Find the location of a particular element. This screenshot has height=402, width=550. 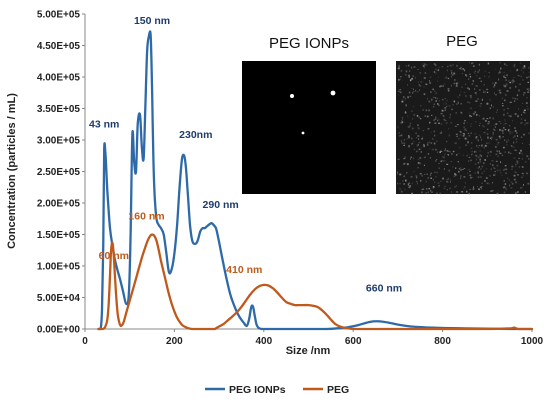

y-tick-label: 4.00E+05 is located at coordinates (59, 78).